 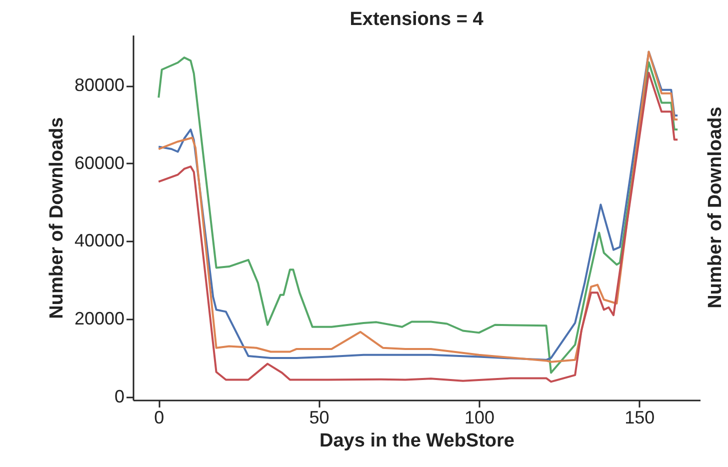 What do you see at coordinates (99, 318) in the screenshot?
I see `y-tick-label: 20000` at bounding box center [99, 318].